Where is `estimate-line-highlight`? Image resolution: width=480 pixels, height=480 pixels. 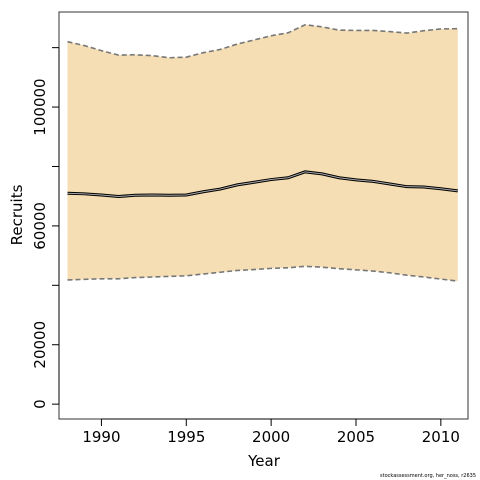 estimate-line-highlight is located at coordinates (262, 184).